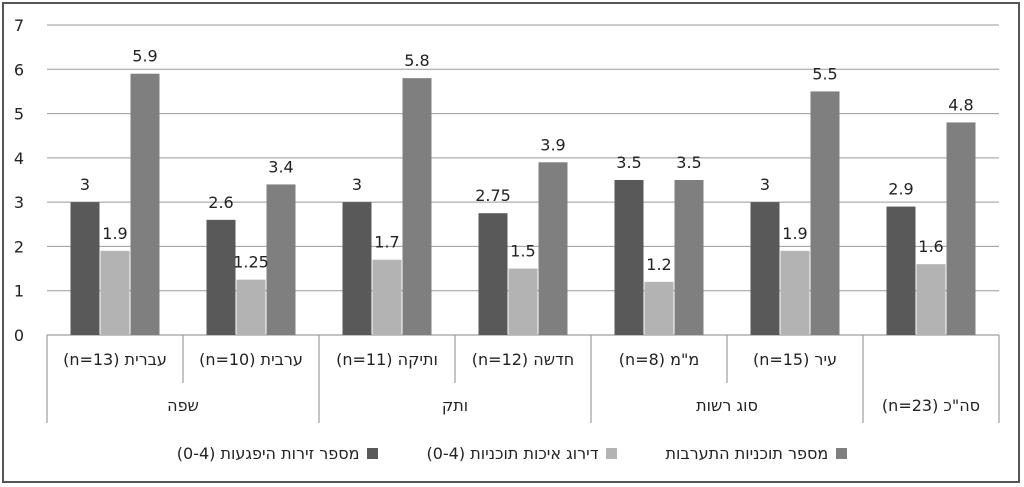 The image size is (1024, 487). I want to click on y-tick-label: 6, so click(19, 69).